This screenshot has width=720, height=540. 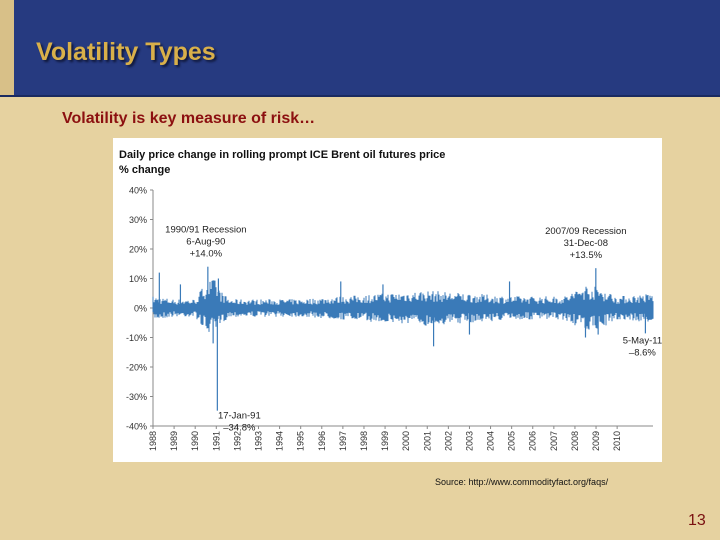 I want to click on x-tick-label: 1989, so click(x=174, y=441).